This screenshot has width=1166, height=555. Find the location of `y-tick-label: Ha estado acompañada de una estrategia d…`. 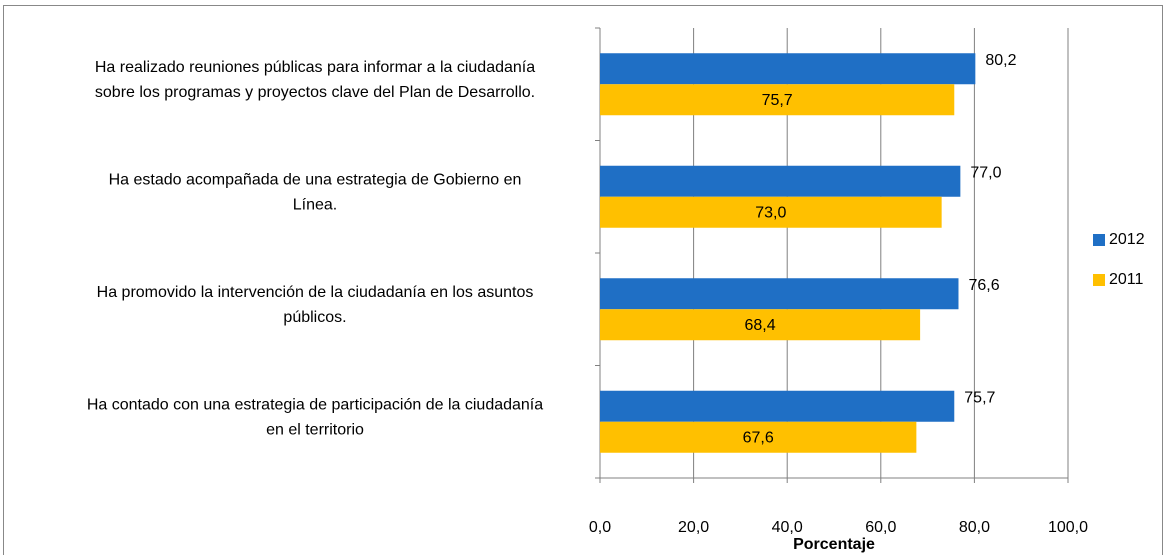

y-tick-label: Ha estado acompañada de una estrategia d… is located at coordinates (315, 192).